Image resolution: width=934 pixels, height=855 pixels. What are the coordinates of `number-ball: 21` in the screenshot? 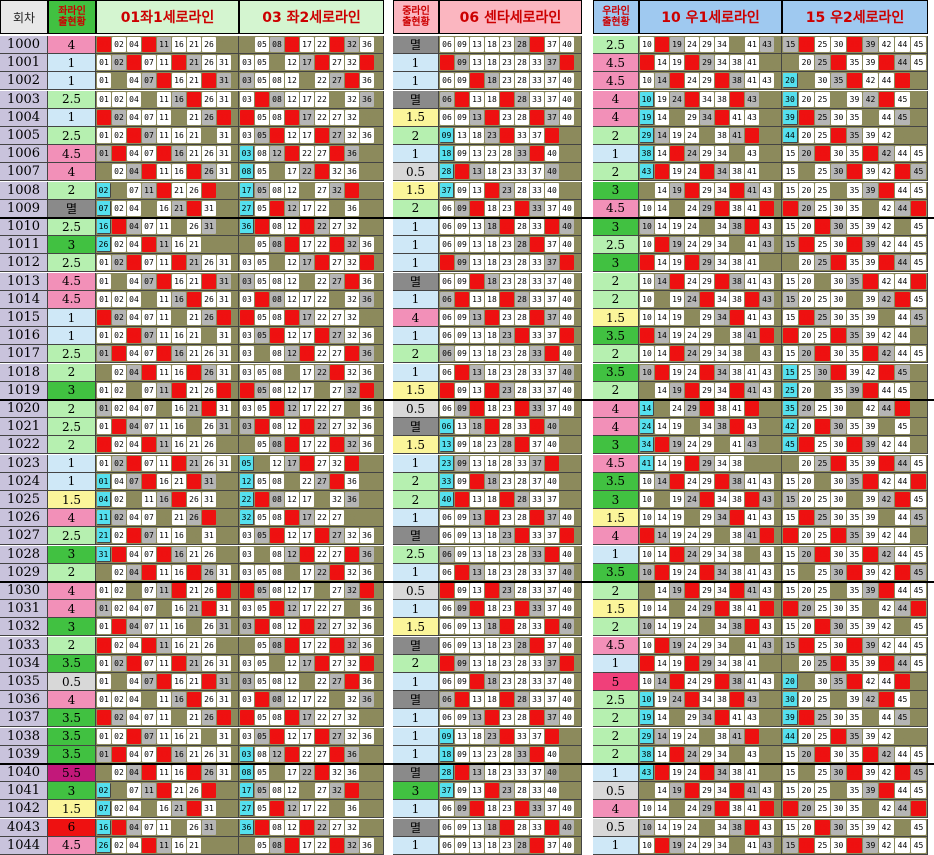 It's located at (179, 481).